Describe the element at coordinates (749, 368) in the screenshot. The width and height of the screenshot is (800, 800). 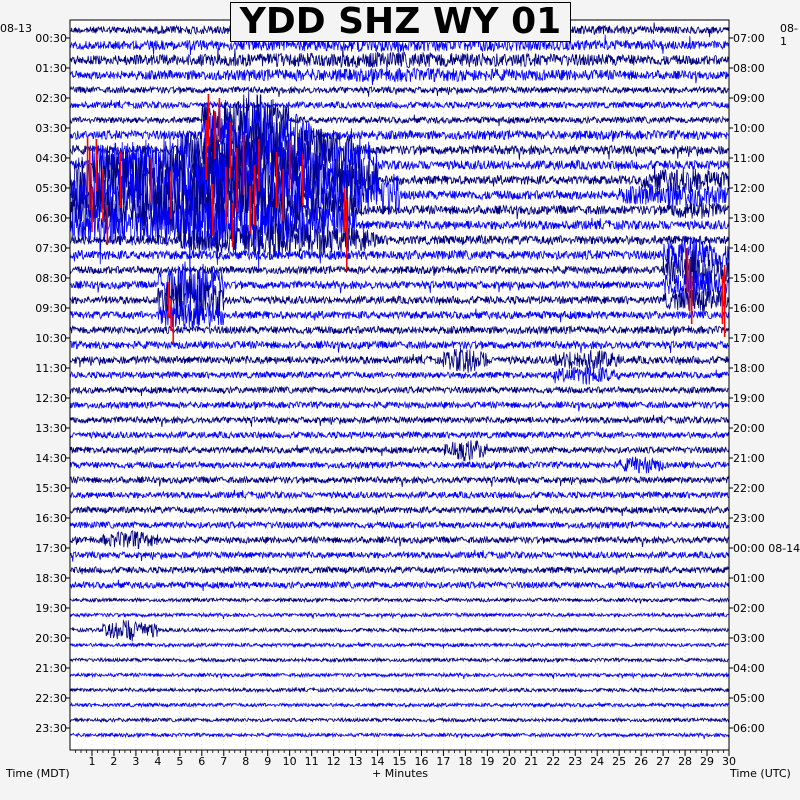
I see `right-time-label: 18:00` at that location.